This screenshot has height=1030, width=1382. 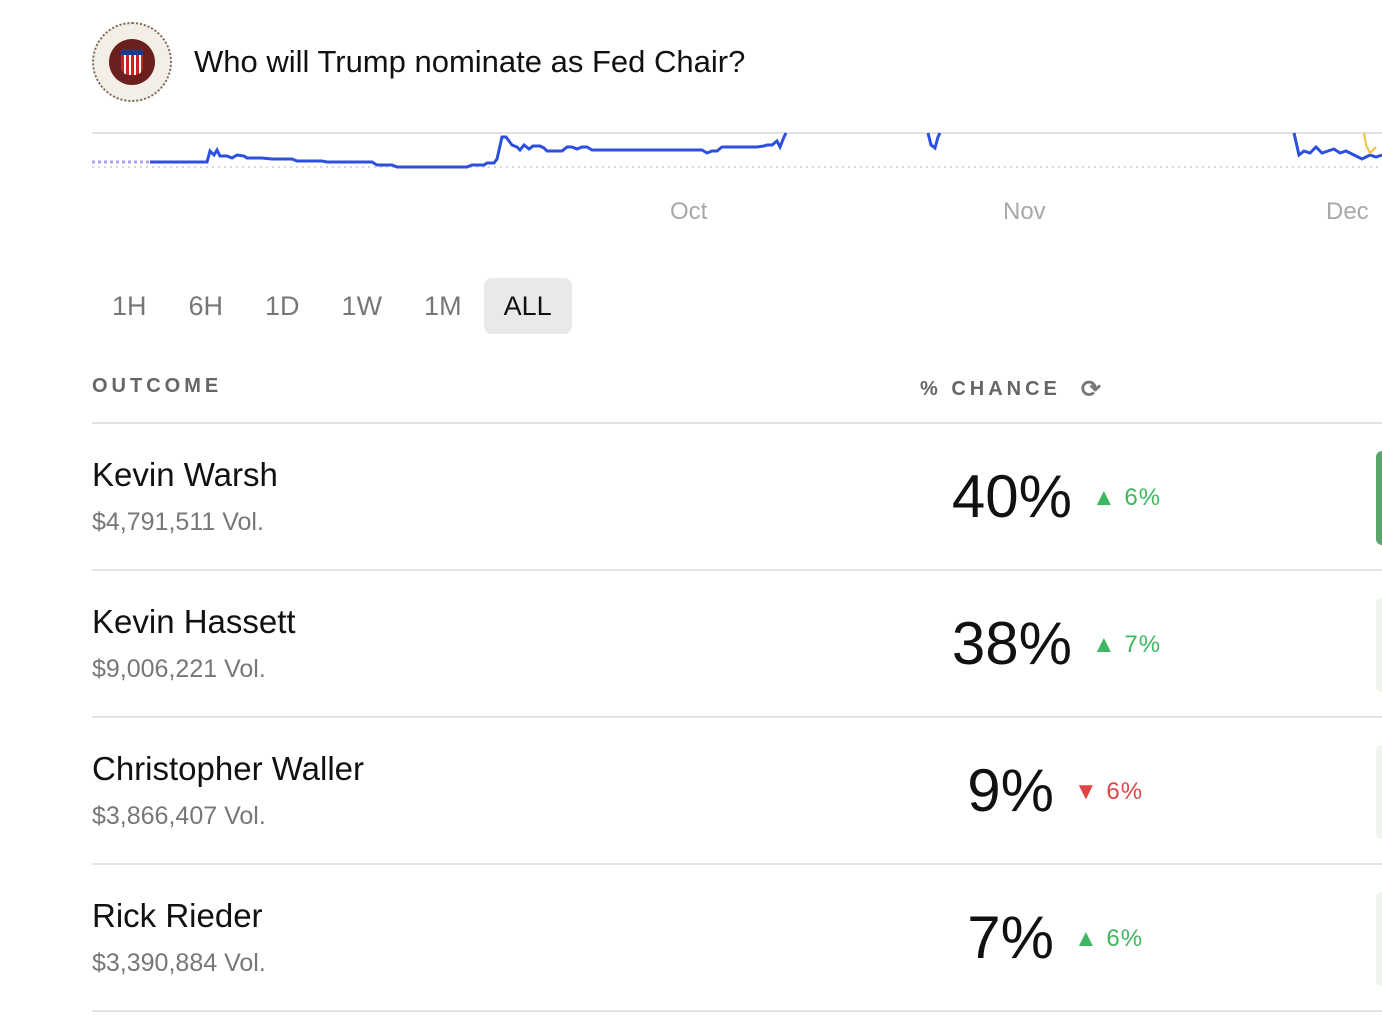 What do you see at coordinates (1347, 211) in the screenshot?
I see `x-tick-dec: Dec` at bounding box center [1347, 211].